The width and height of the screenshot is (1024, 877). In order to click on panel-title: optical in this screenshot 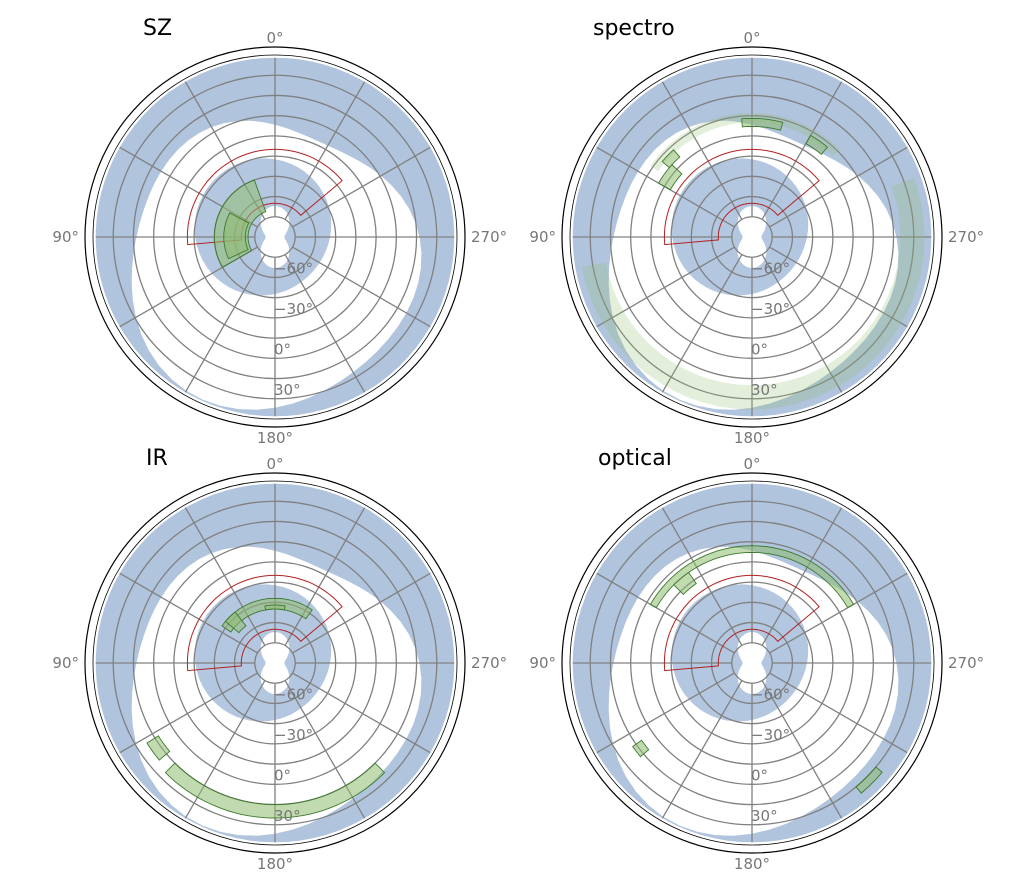, I will do `click(635, 458)`.